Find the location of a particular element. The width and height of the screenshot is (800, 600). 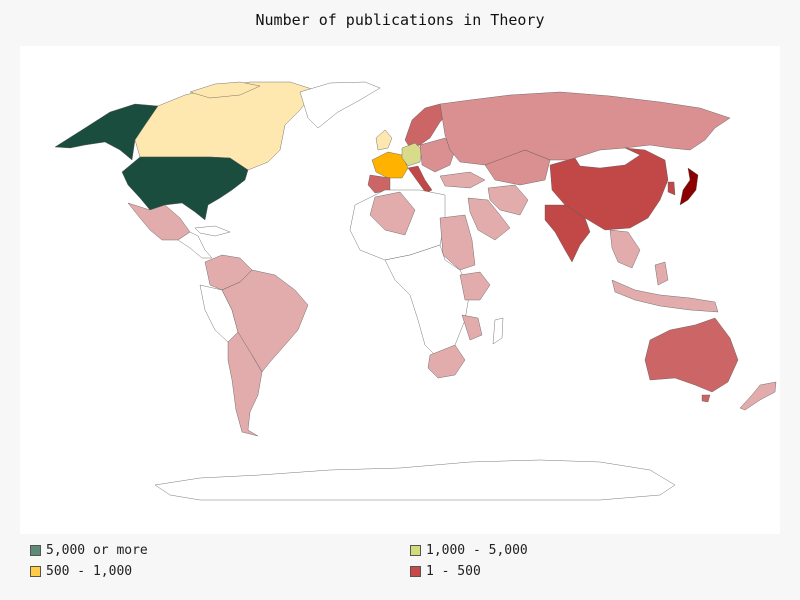

region-central-asia is located at coordinates (517, 167).